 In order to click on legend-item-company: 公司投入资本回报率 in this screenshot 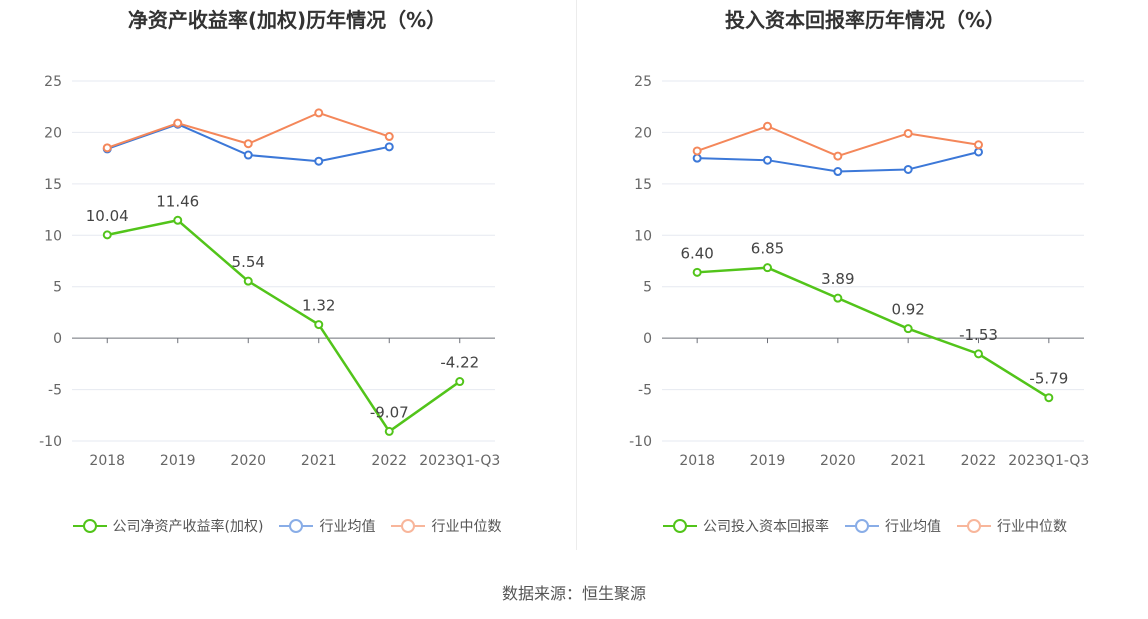, I will do `click(746, 526)`.